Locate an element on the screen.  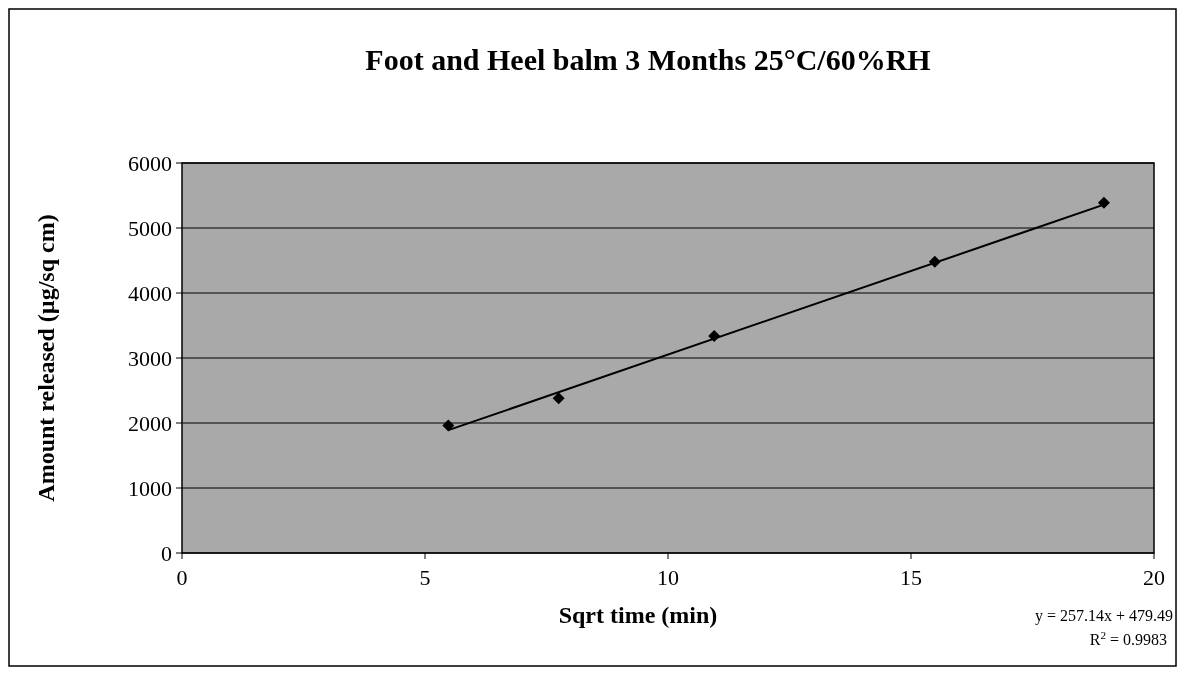
text: R$^{2}$ = 0.9983 is located at coordinates (1128, 638).